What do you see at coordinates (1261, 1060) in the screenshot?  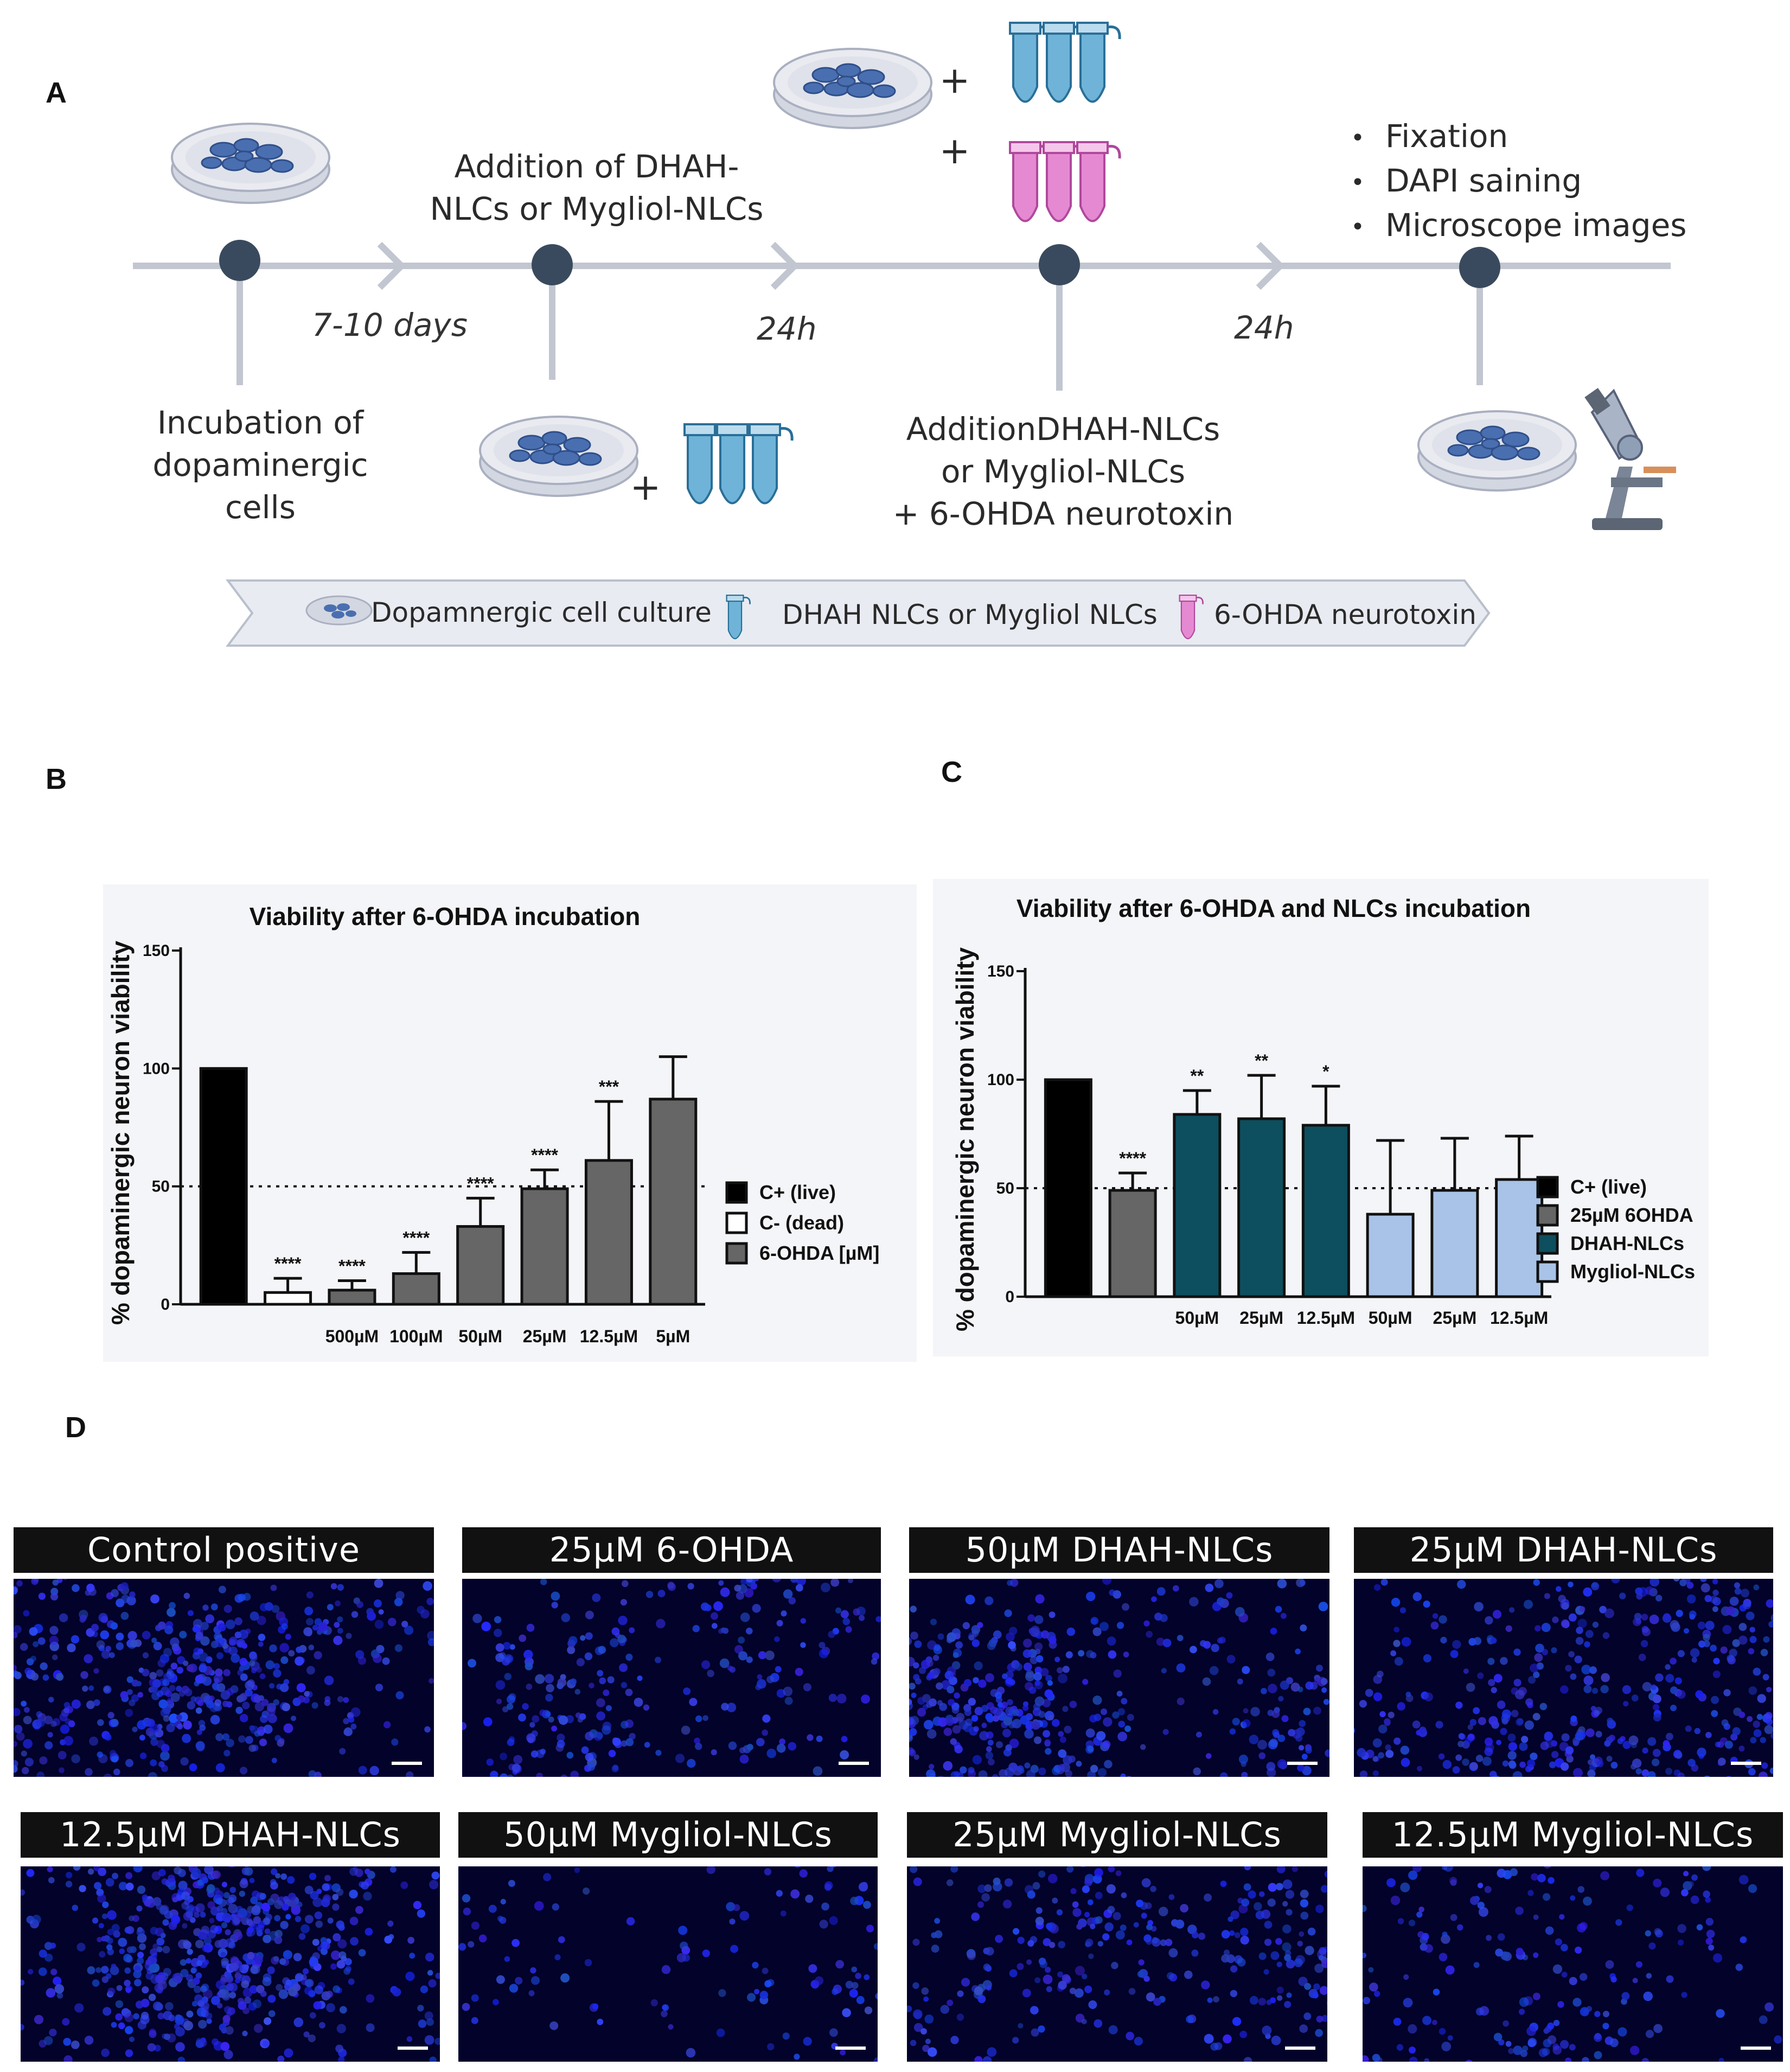 I see `significance-label: **` at bounding box center [1261, 1060].